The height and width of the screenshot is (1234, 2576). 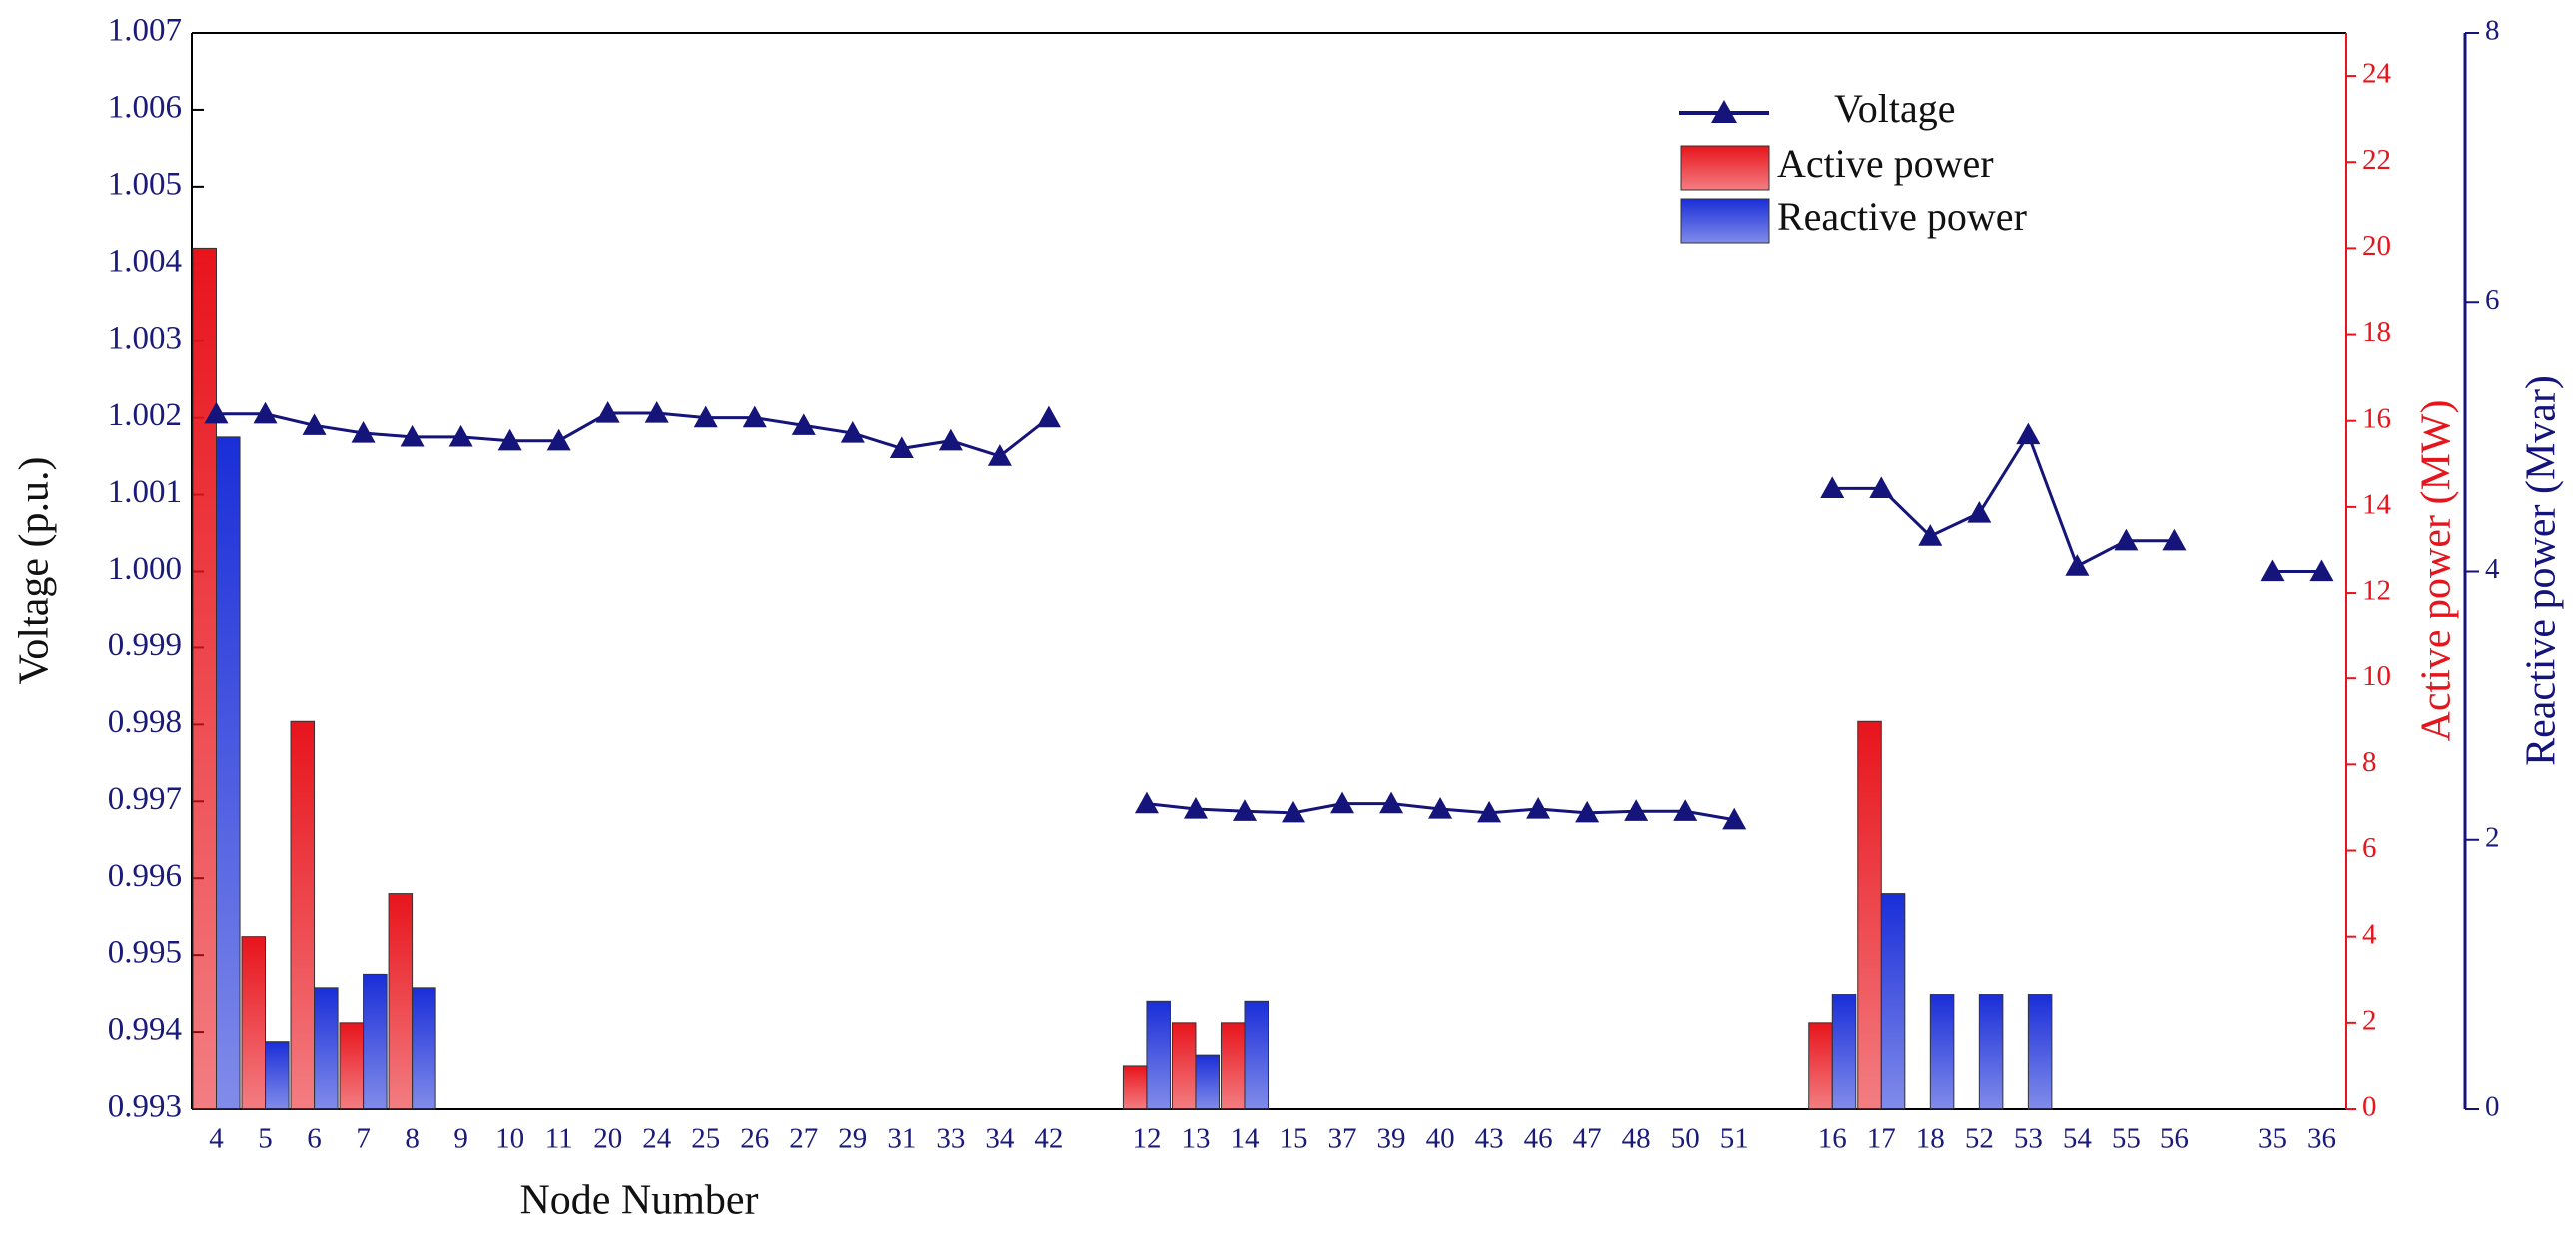 What do you see at coordinates (2175, 1139) in the screenshot?
I see `x-tick-label: 56` at bounding box center [2175, 1139].